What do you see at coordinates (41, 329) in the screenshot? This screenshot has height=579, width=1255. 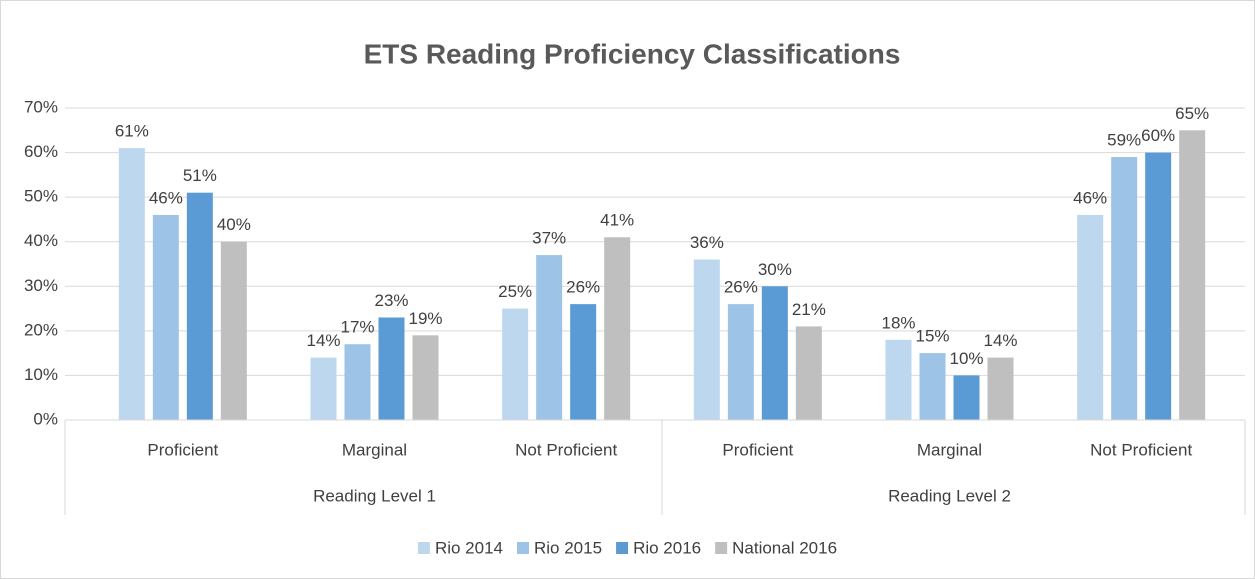 I see `y-tick-label: 20%` at bounding box center [41, 329].